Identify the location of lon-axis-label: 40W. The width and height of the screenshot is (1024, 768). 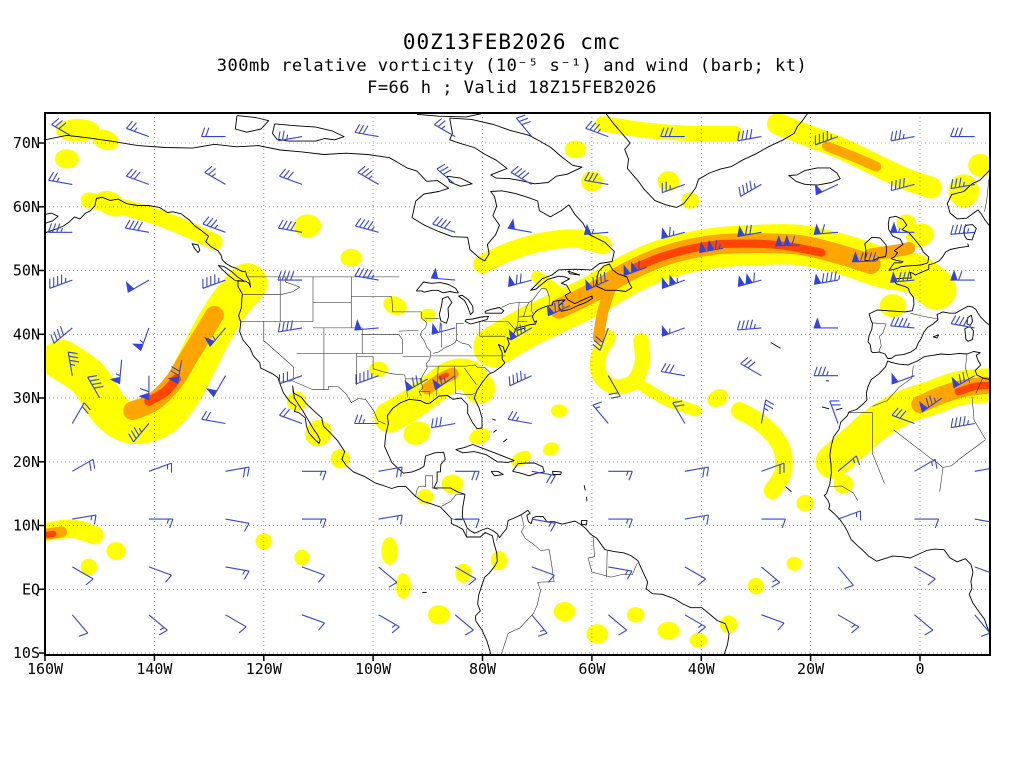
(702, 669).